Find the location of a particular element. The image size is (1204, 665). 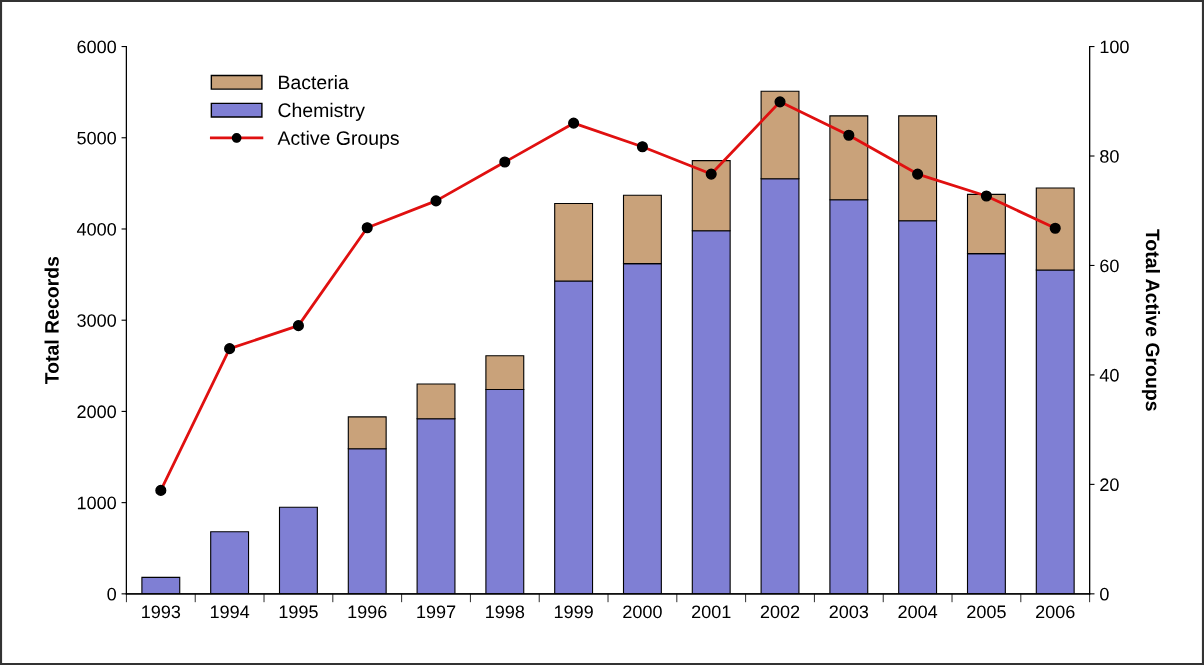

y2-tick-label: 20 is located at coordinates (1109, 485).